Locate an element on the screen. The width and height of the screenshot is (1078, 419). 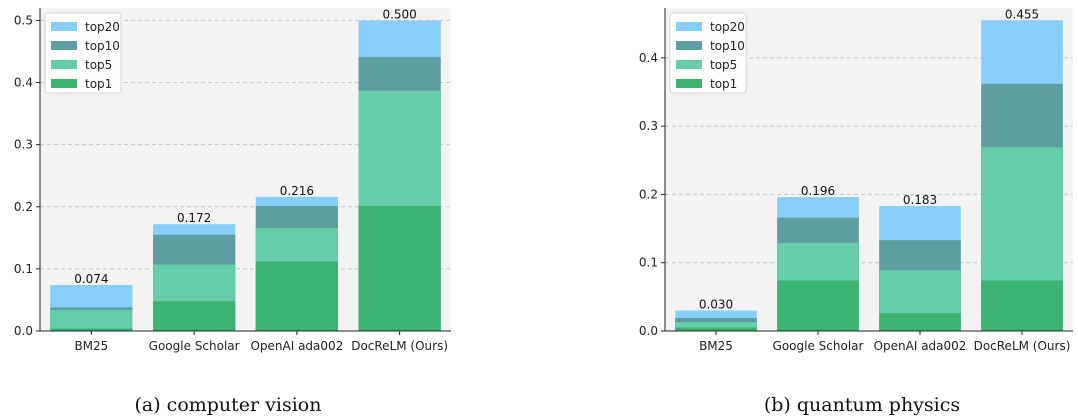
data-label: 0.030 is located at coordinates (716, 305).